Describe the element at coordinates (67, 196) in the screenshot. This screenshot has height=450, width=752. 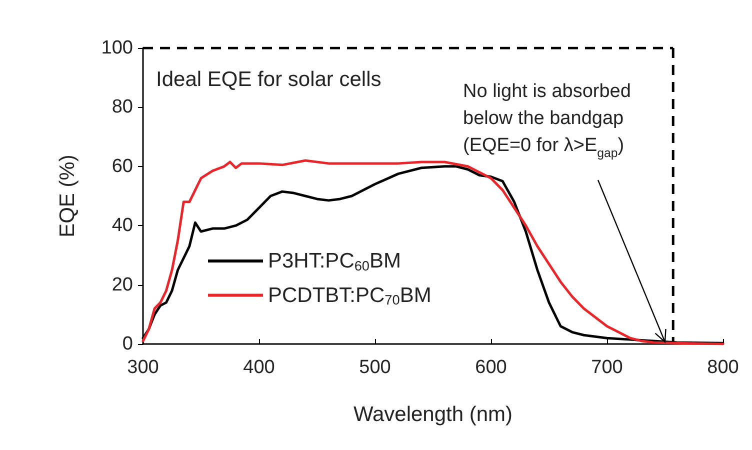
I see `y-axis-title: EQE (%)` at that location.